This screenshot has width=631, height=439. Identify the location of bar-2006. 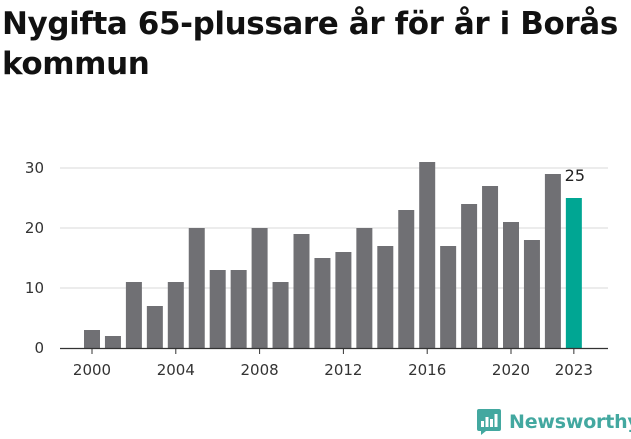
(217, 309).